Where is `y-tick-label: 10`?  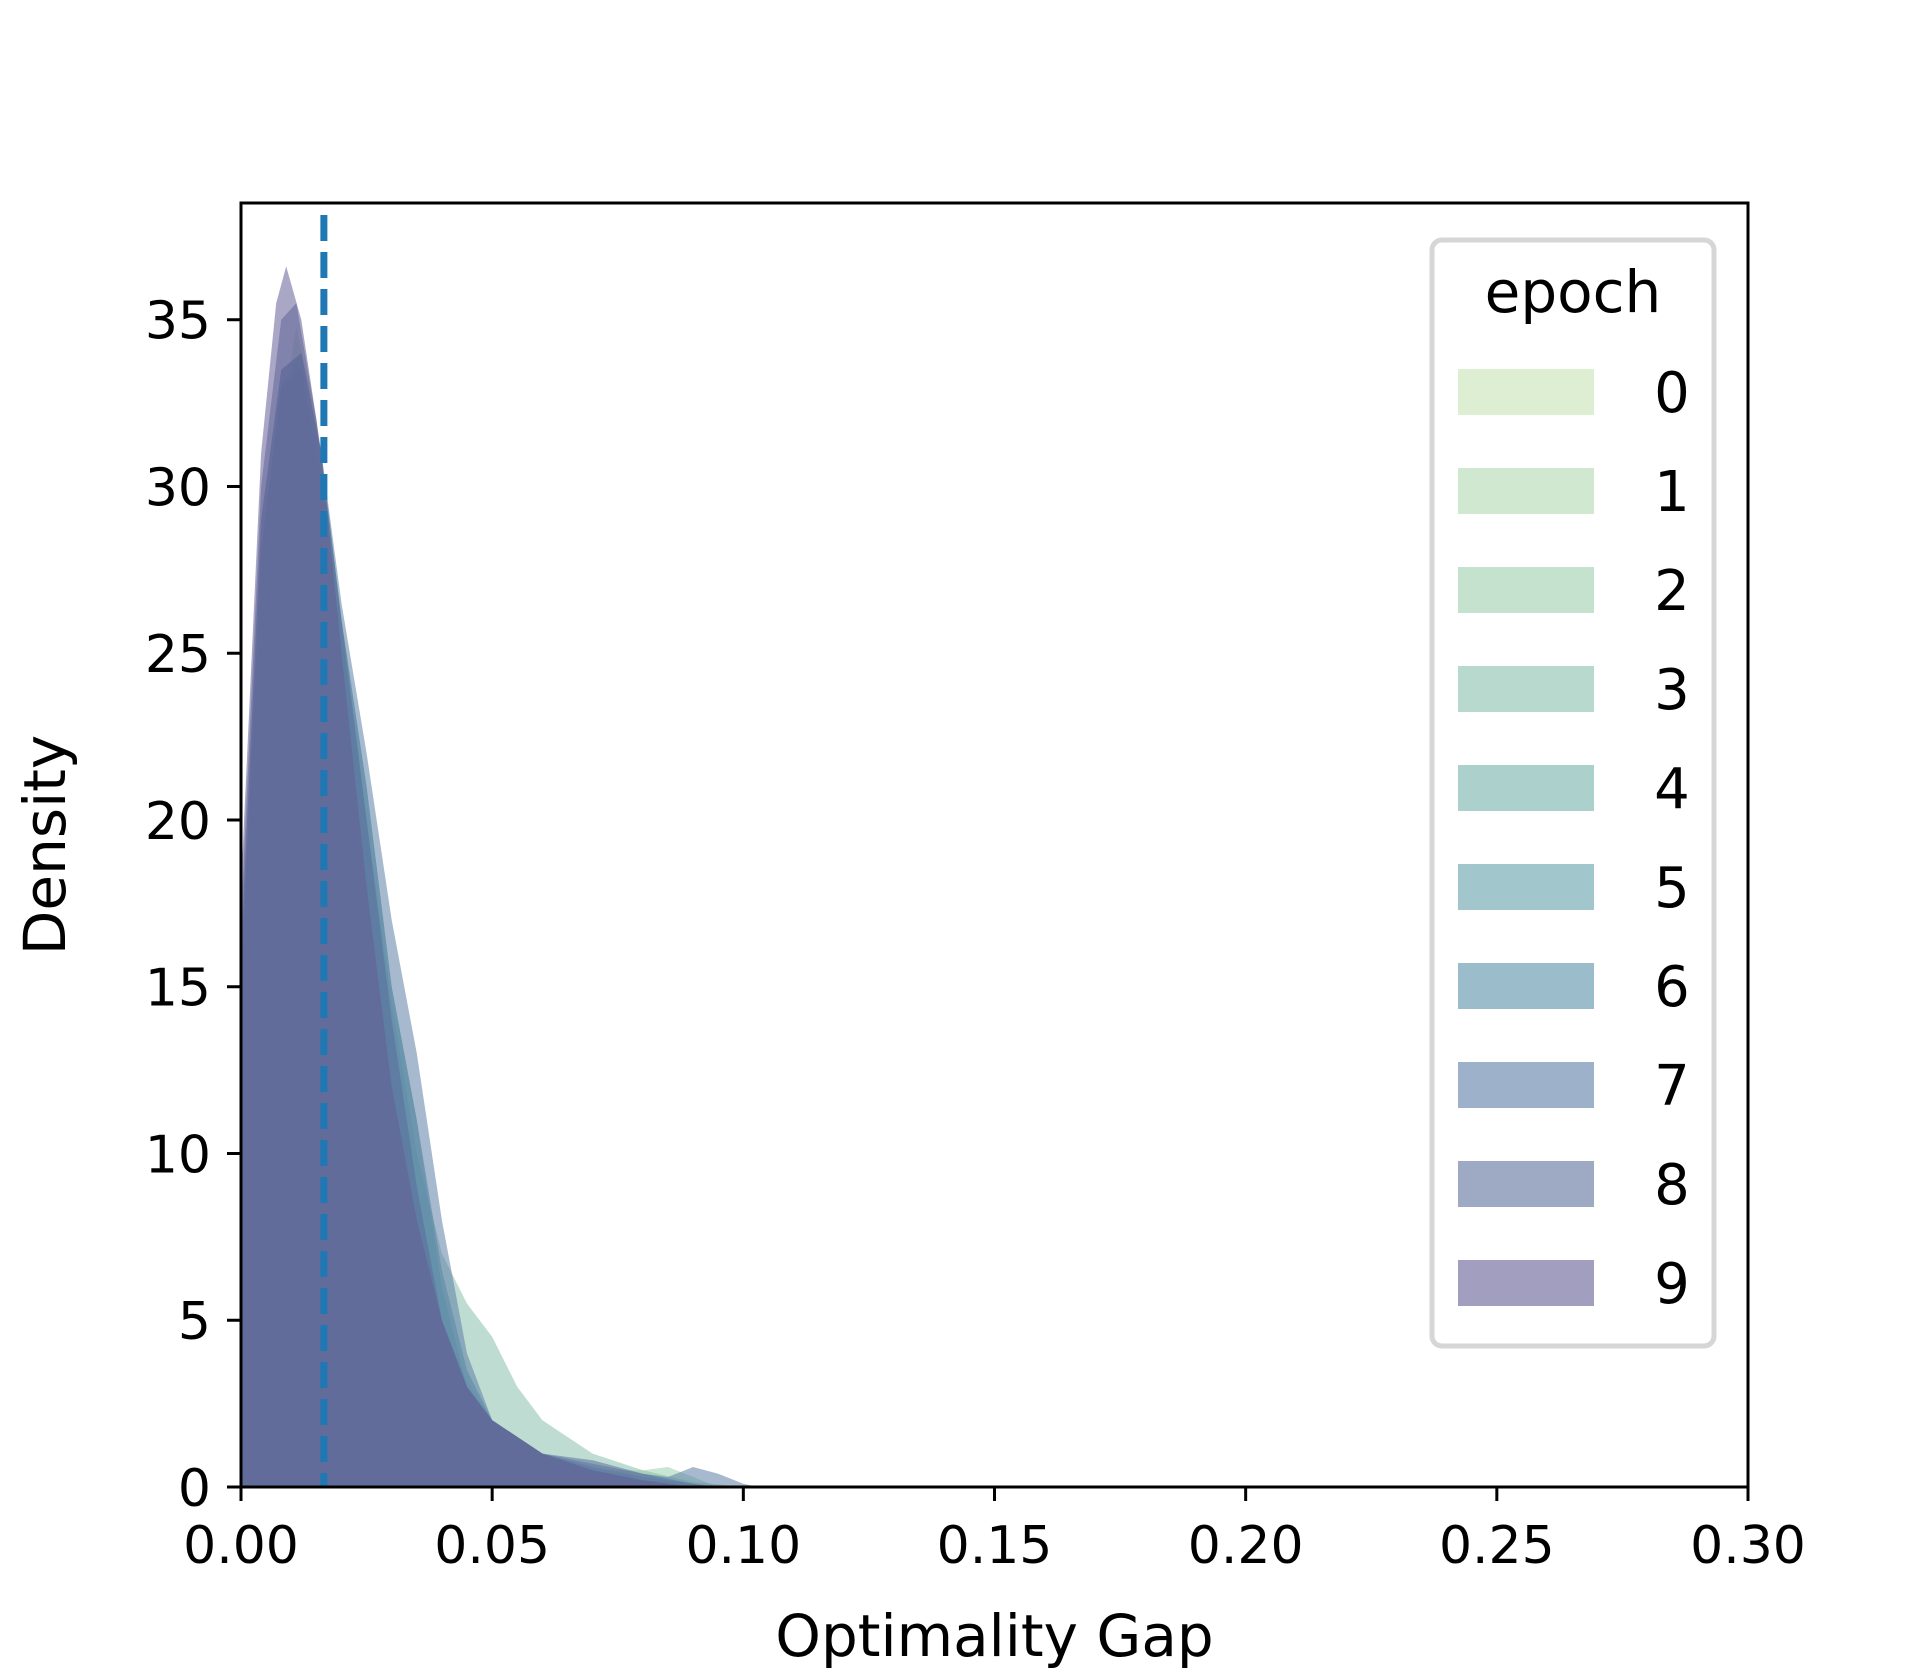 y-tick-label: 10 is located at coordinates (178, 1155).